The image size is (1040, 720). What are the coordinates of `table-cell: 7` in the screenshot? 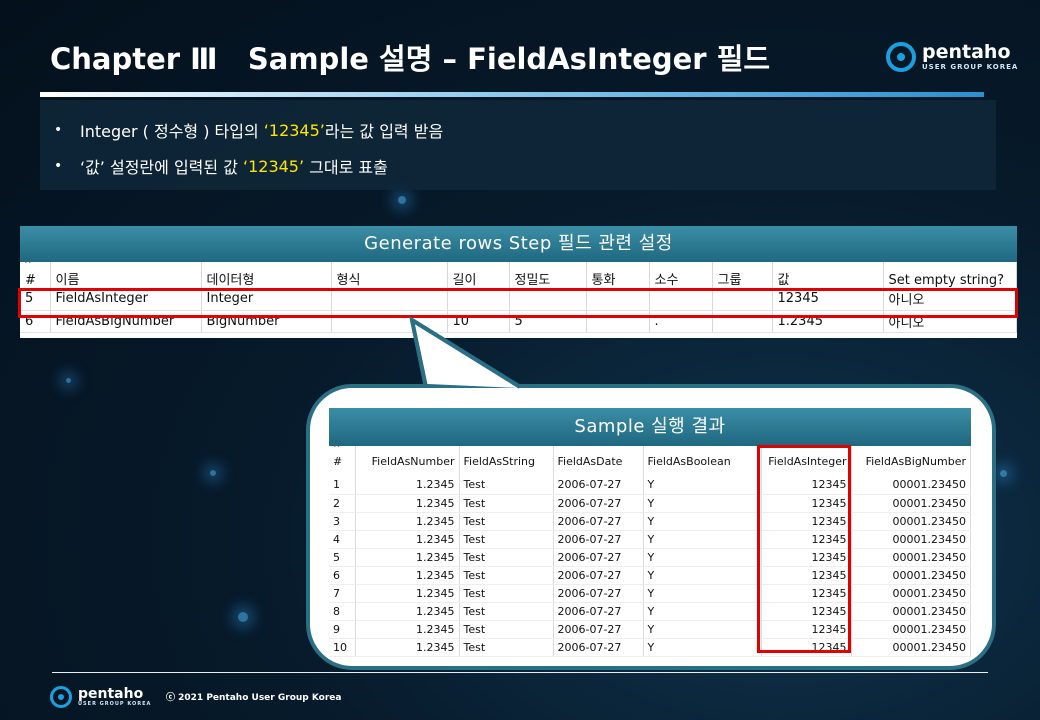 It's located at (342, 593).